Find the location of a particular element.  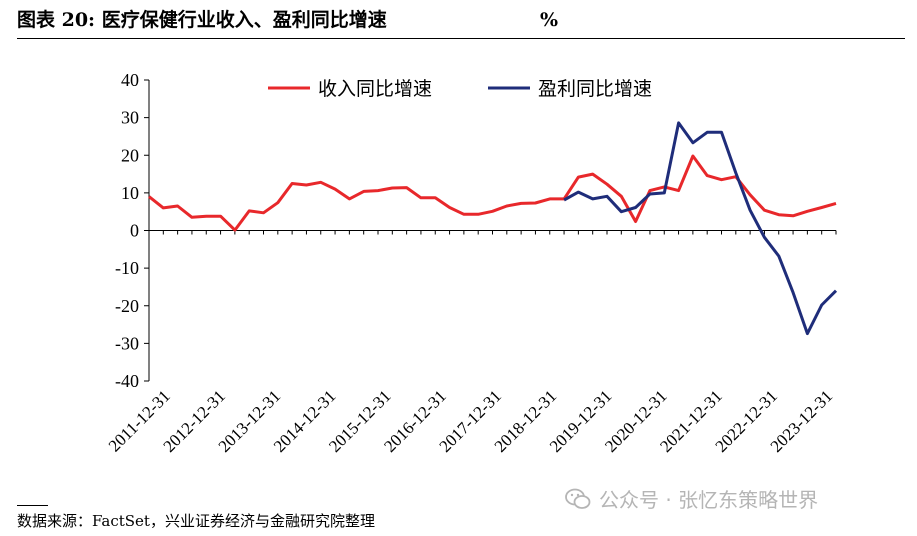

y-tick-label: -40 is located at coordinates (127, 381).